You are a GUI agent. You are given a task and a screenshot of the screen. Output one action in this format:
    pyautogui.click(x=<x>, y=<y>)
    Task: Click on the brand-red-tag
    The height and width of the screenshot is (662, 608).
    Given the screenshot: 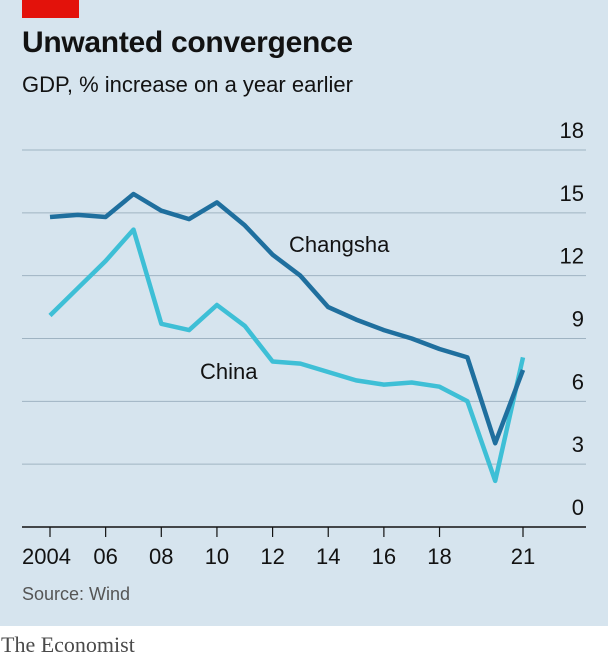 What is the action you would take?
    pyautogui.click(x=50, y=9)
    